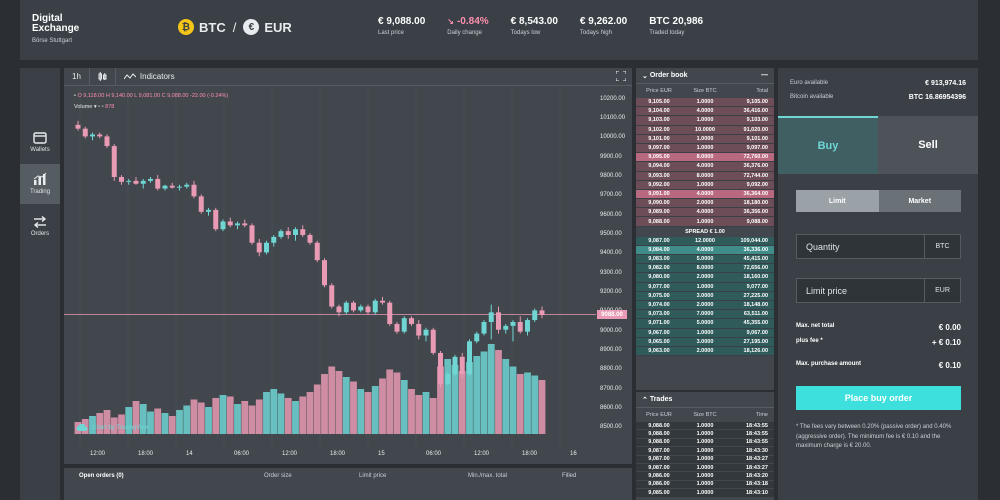 This screenshot has height=500, width=1000. I want to click on open-orders-title: Open orders (0), so click(101, 476).